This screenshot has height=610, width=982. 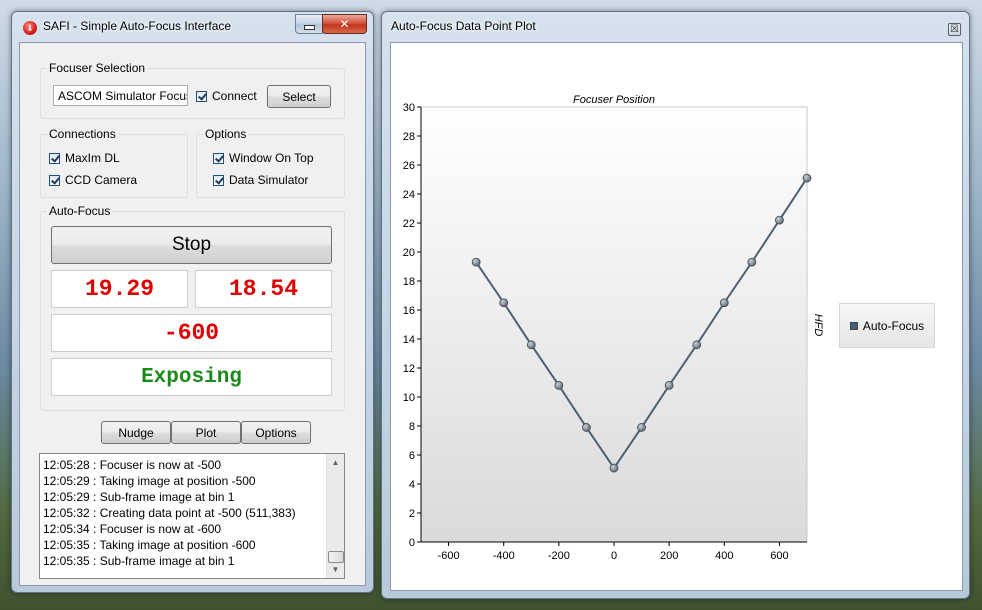 What do you see at coordinates (463, 26) in the screenshot?
I see `plot-window-title: Auto-Focus Data Point Plot` at bounding box center [463, 26].